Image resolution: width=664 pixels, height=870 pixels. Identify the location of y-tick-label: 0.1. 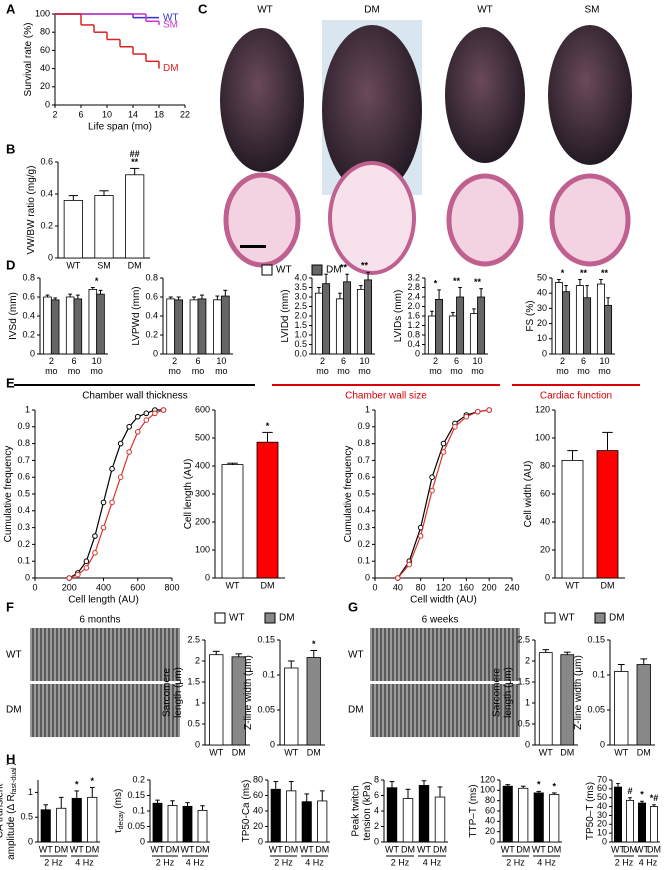
(268, 674).